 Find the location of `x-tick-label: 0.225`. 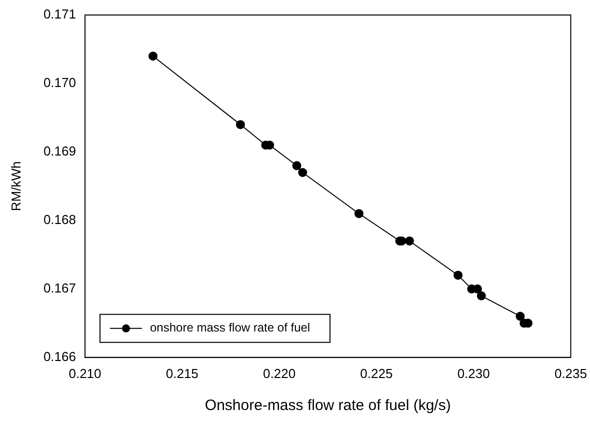

x-tick-label: 0.225 is located at coordinates (376, 373).